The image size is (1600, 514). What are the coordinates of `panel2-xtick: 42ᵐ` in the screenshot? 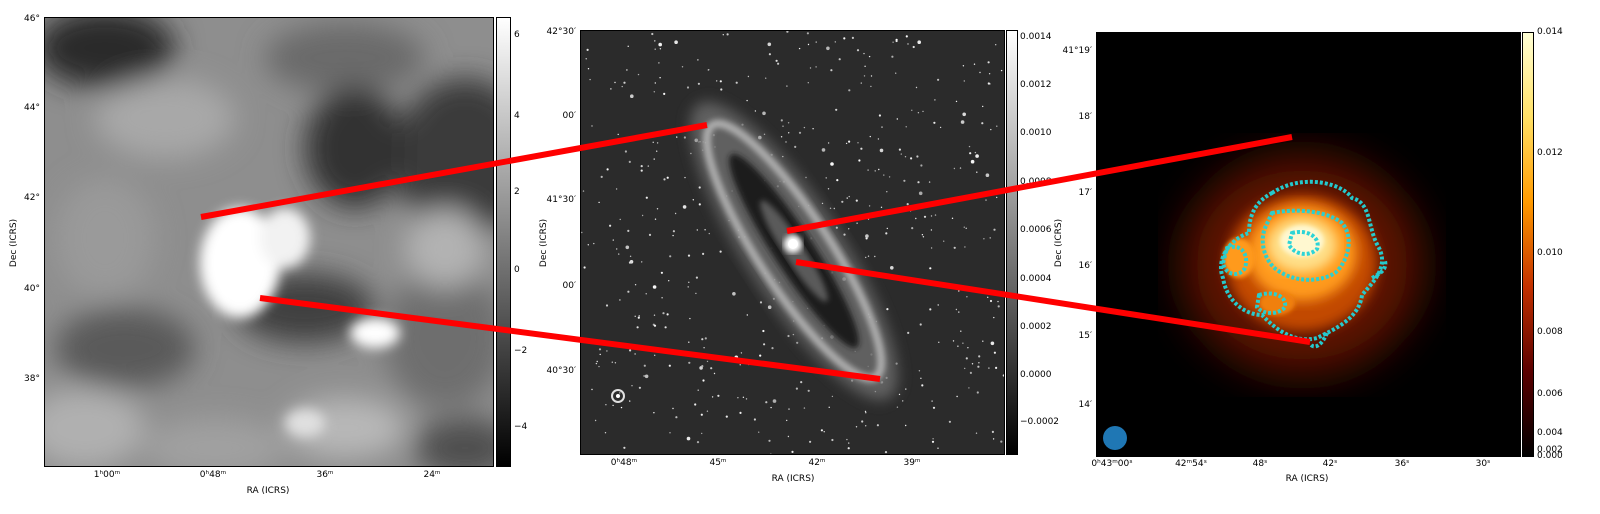 It's located at (817, 463).